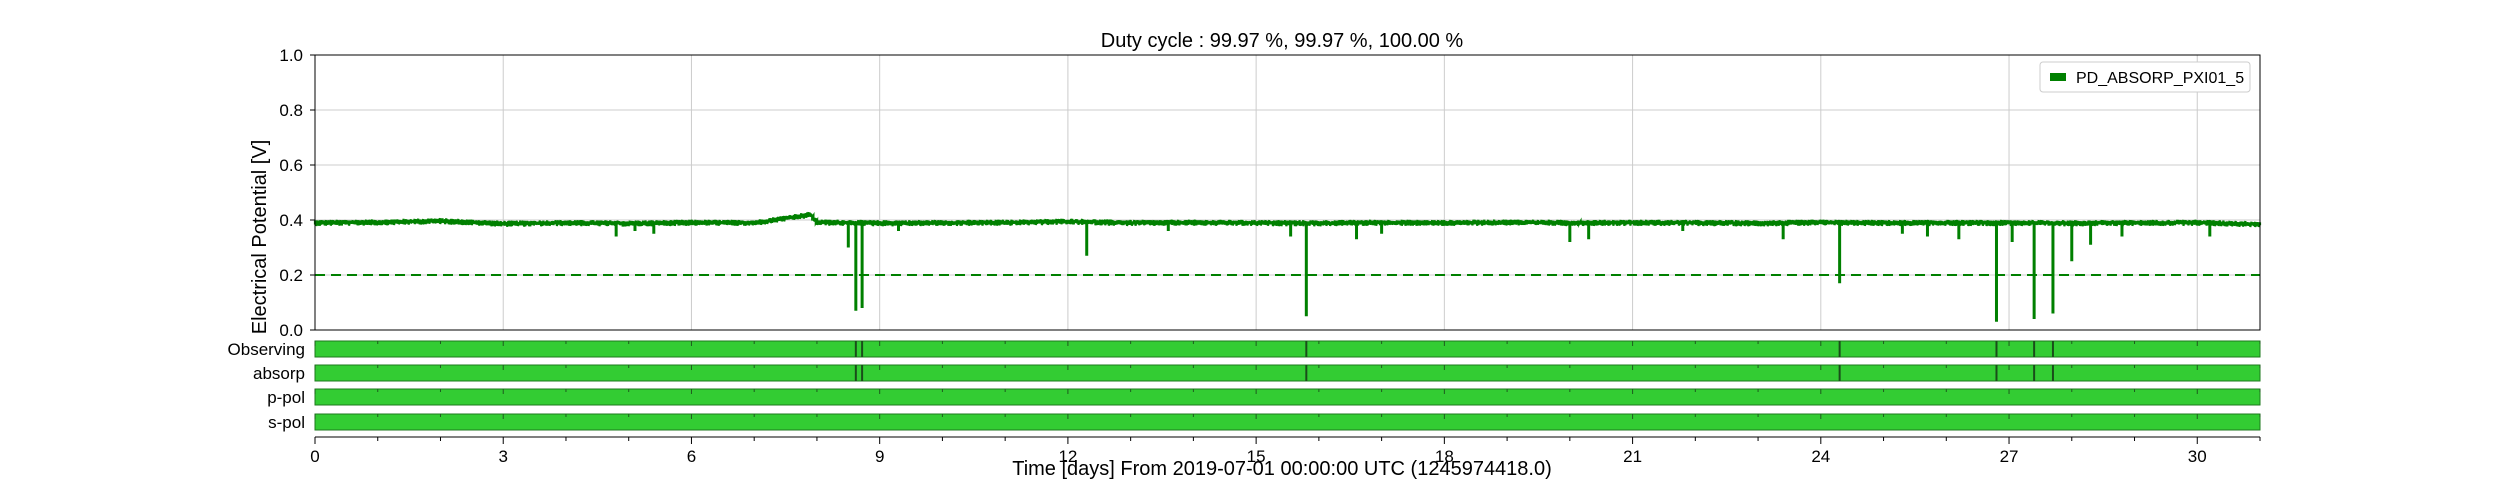 This screenshot has width=2500, height=500. Describe the element at coordinates (291, 330) in the screenshot. I see `y-tick-label: 0.0` at that location.